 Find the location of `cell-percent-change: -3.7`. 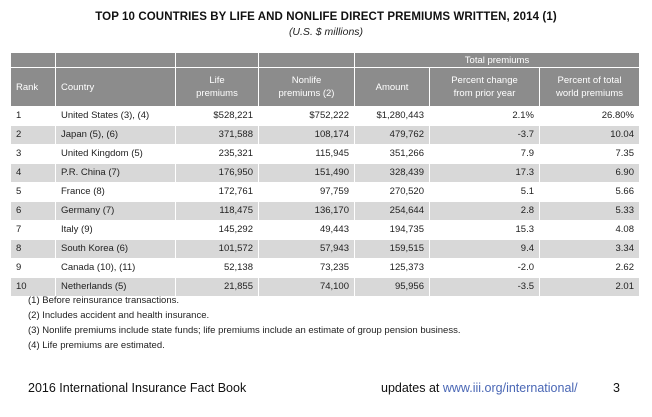

cell-percent-change: -3.7 is located at coordinates (484, 135).